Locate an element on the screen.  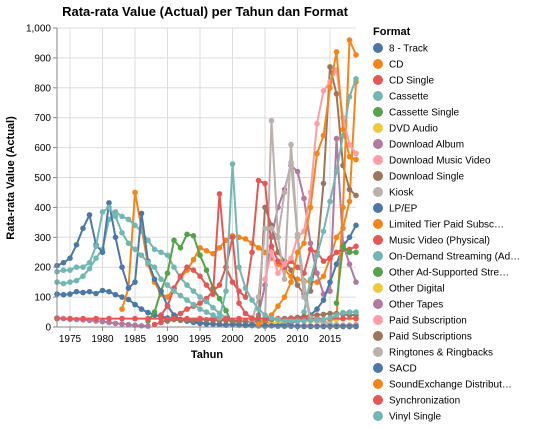
legend-label: Cassette is located at coordinates (409, 97).